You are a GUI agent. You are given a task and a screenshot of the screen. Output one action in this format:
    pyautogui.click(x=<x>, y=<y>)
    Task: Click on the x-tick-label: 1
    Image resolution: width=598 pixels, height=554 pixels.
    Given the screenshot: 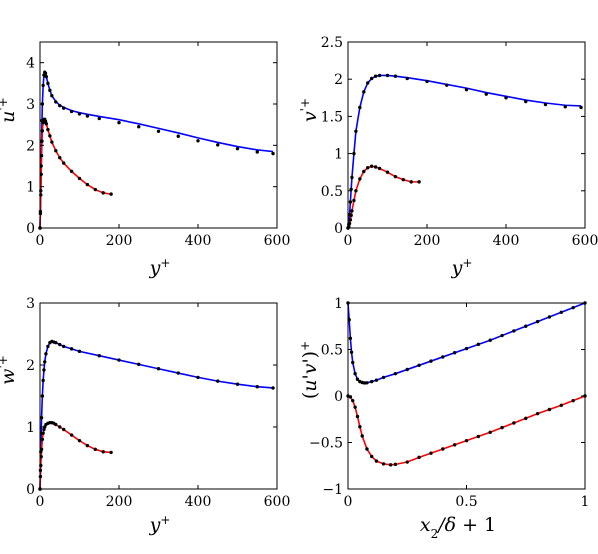 What is the action you would take?
    pyautogui.click(x=585, y=502)
    